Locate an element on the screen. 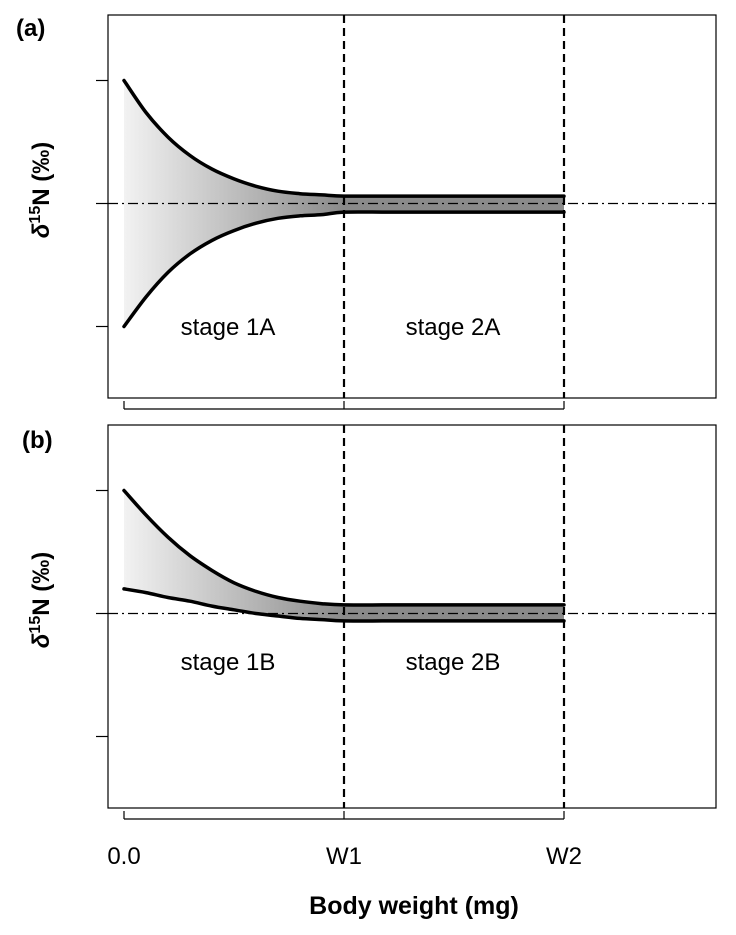 Image resolution: width=736 pixels, height=935 pixels. panel-a-y-symbol: δ is located at coordinates (41, 230).